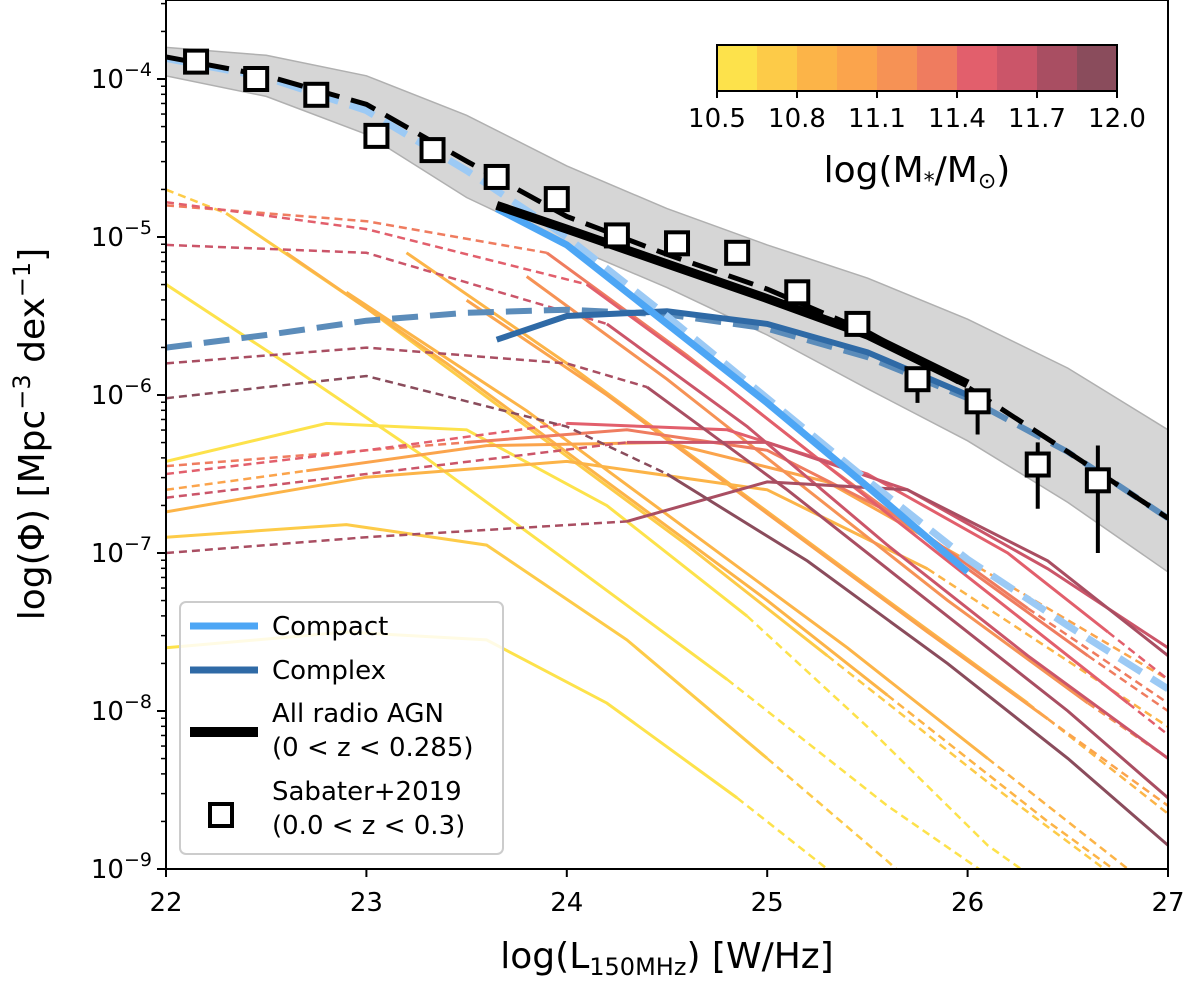 The height and width of the screenshot is (987, 1200). What do you see at coordinates (128, 443) in the screenshot?
I see `y-axis-ticks: 10⁻⁹ 10⁻⁸ 10⁻⁷ 10⁻⁶ 10⁻⁵ 10⁻⁴` at bounding box center [128, 443].